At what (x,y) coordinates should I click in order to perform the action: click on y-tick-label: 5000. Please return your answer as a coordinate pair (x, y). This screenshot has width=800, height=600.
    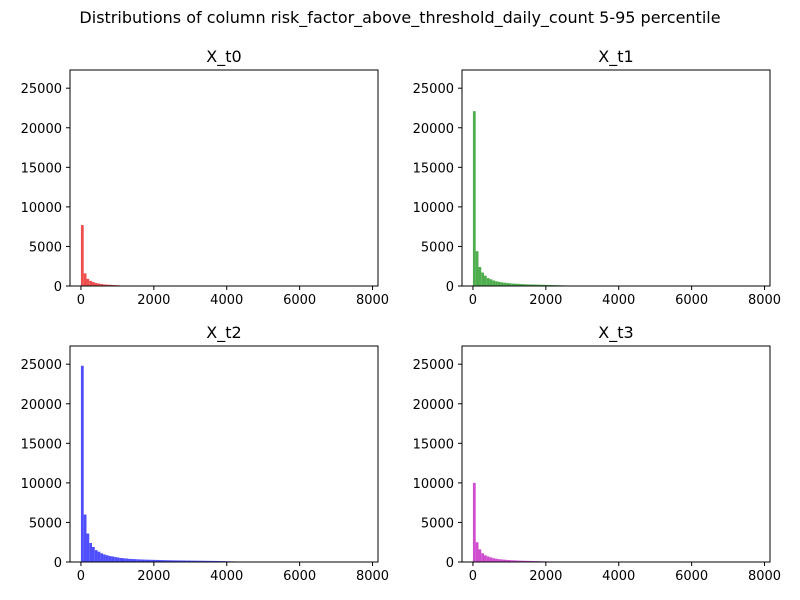
    Looking at the image, I should click on (45, 247).